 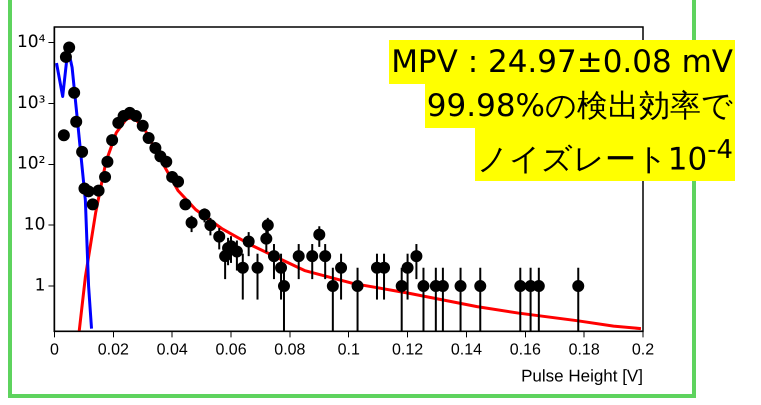 I want to click on x-tick-label: 0.14, so click(x=466, y=349).